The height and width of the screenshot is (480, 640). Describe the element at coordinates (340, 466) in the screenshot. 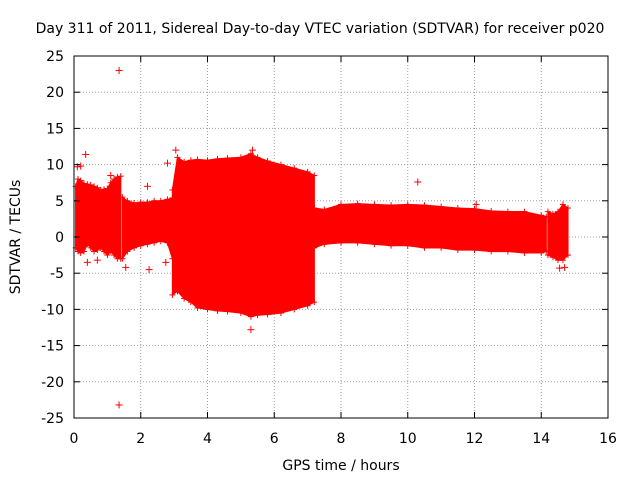

I see `x-axis-label: GPS time / hours` at that location.